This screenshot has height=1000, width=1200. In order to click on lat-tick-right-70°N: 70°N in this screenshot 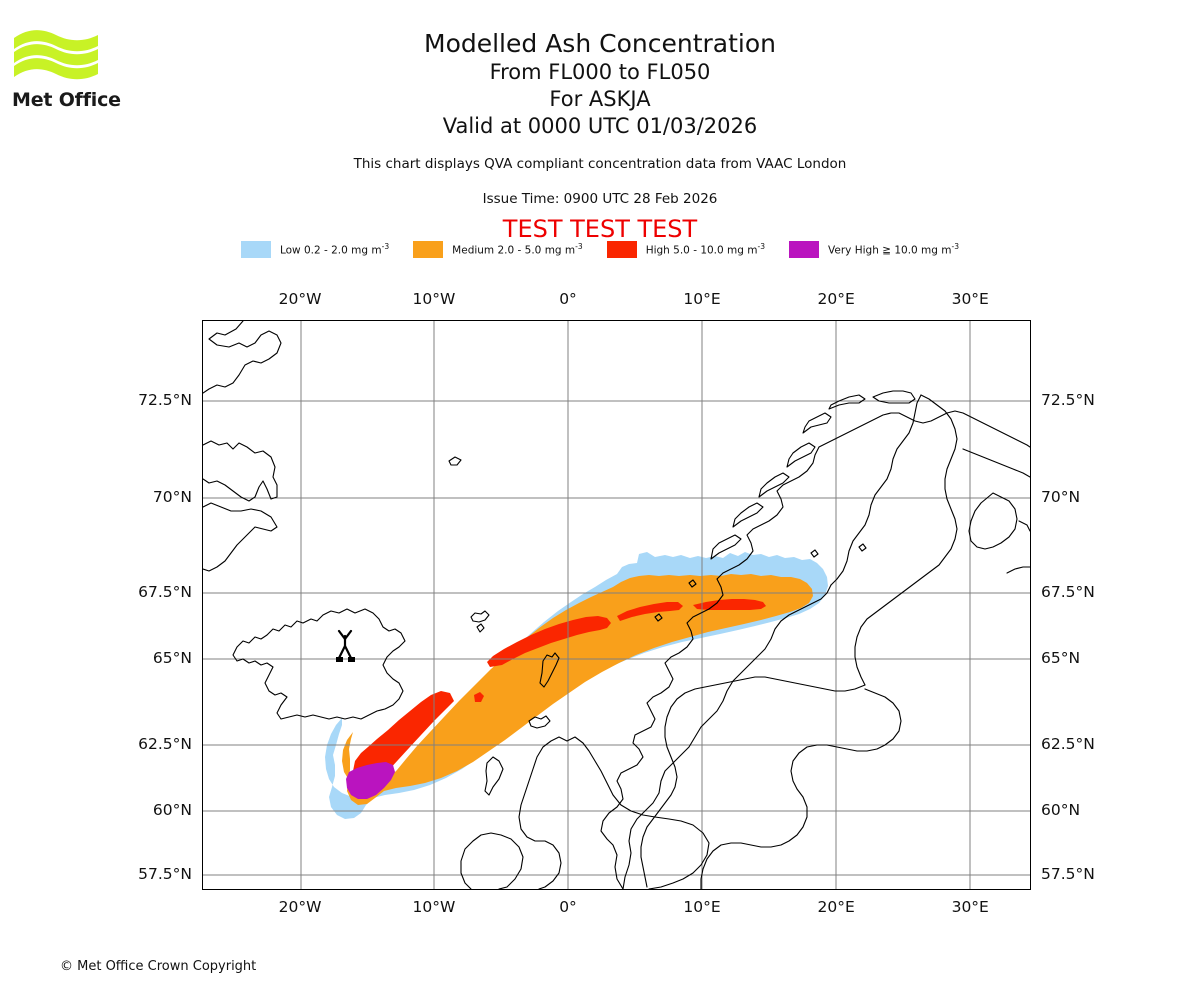, I will do `click(1061, 496)`.